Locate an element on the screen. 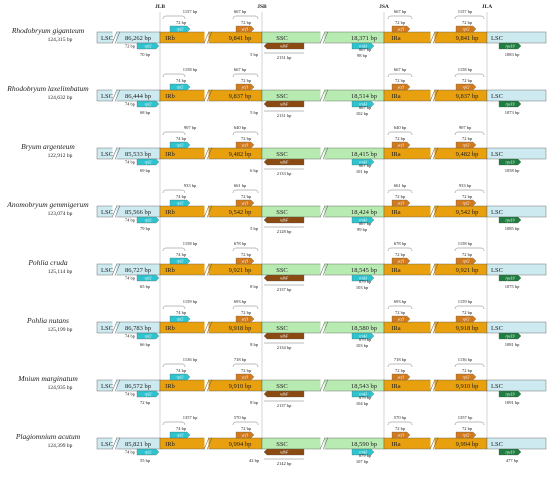 The width and height of the screenshot is (550, 482). trnH-length: 103 bp is located at coordinates (362, 287).